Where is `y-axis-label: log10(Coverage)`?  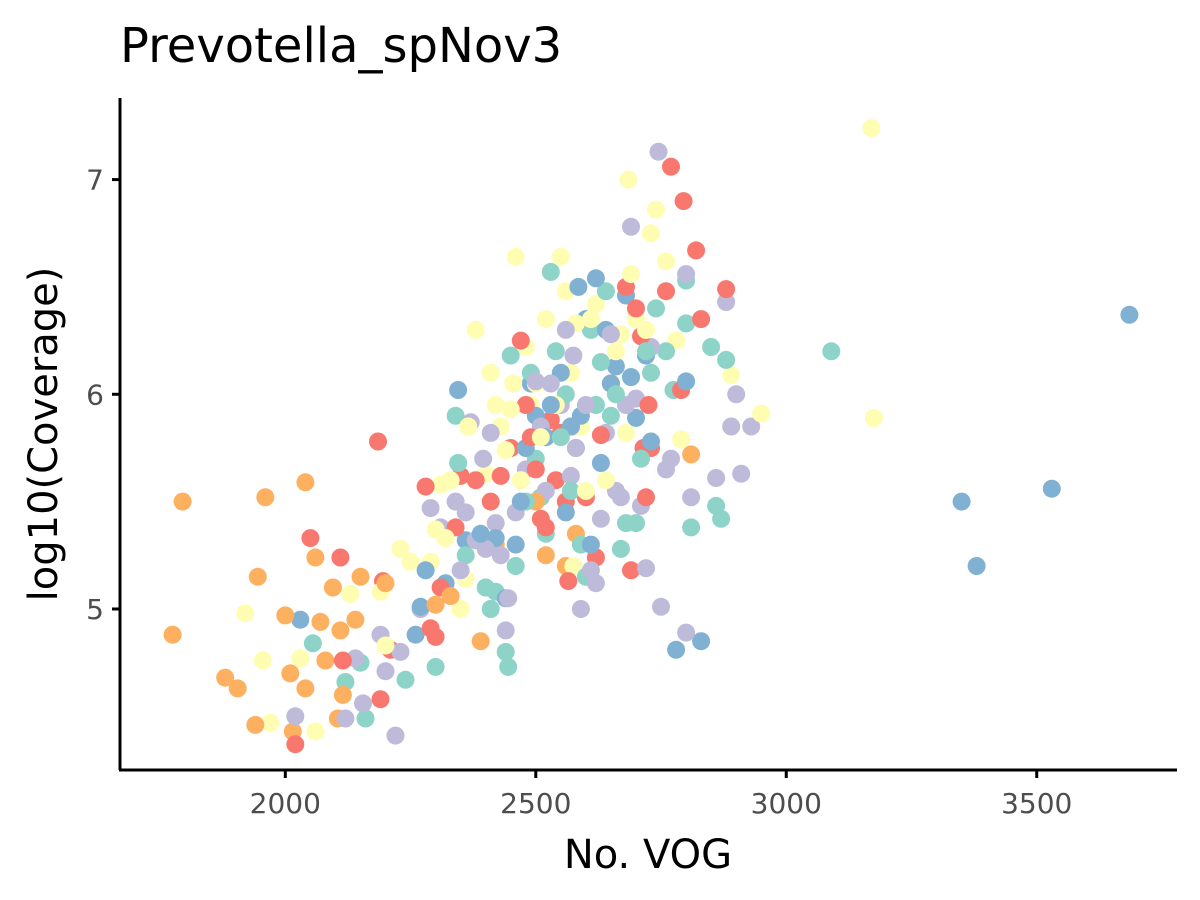
y-axis-label: log10(Coverage) is located at coordinates (44, 434).